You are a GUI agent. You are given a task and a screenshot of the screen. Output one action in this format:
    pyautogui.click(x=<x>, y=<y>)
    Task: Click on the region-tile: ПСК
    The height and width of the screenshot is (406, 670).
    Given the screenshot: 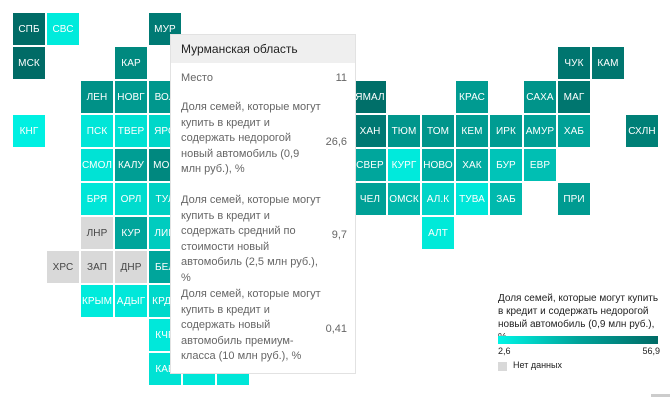 What is the action you would take?
    pyautogui.click(x=97, y=131)
    